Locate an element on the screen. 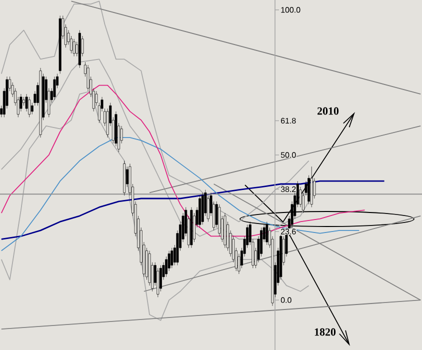 Image resolution: width=422 pixels, height=350 pixels. annotation: 1820 is located at coordinates (325, 332).